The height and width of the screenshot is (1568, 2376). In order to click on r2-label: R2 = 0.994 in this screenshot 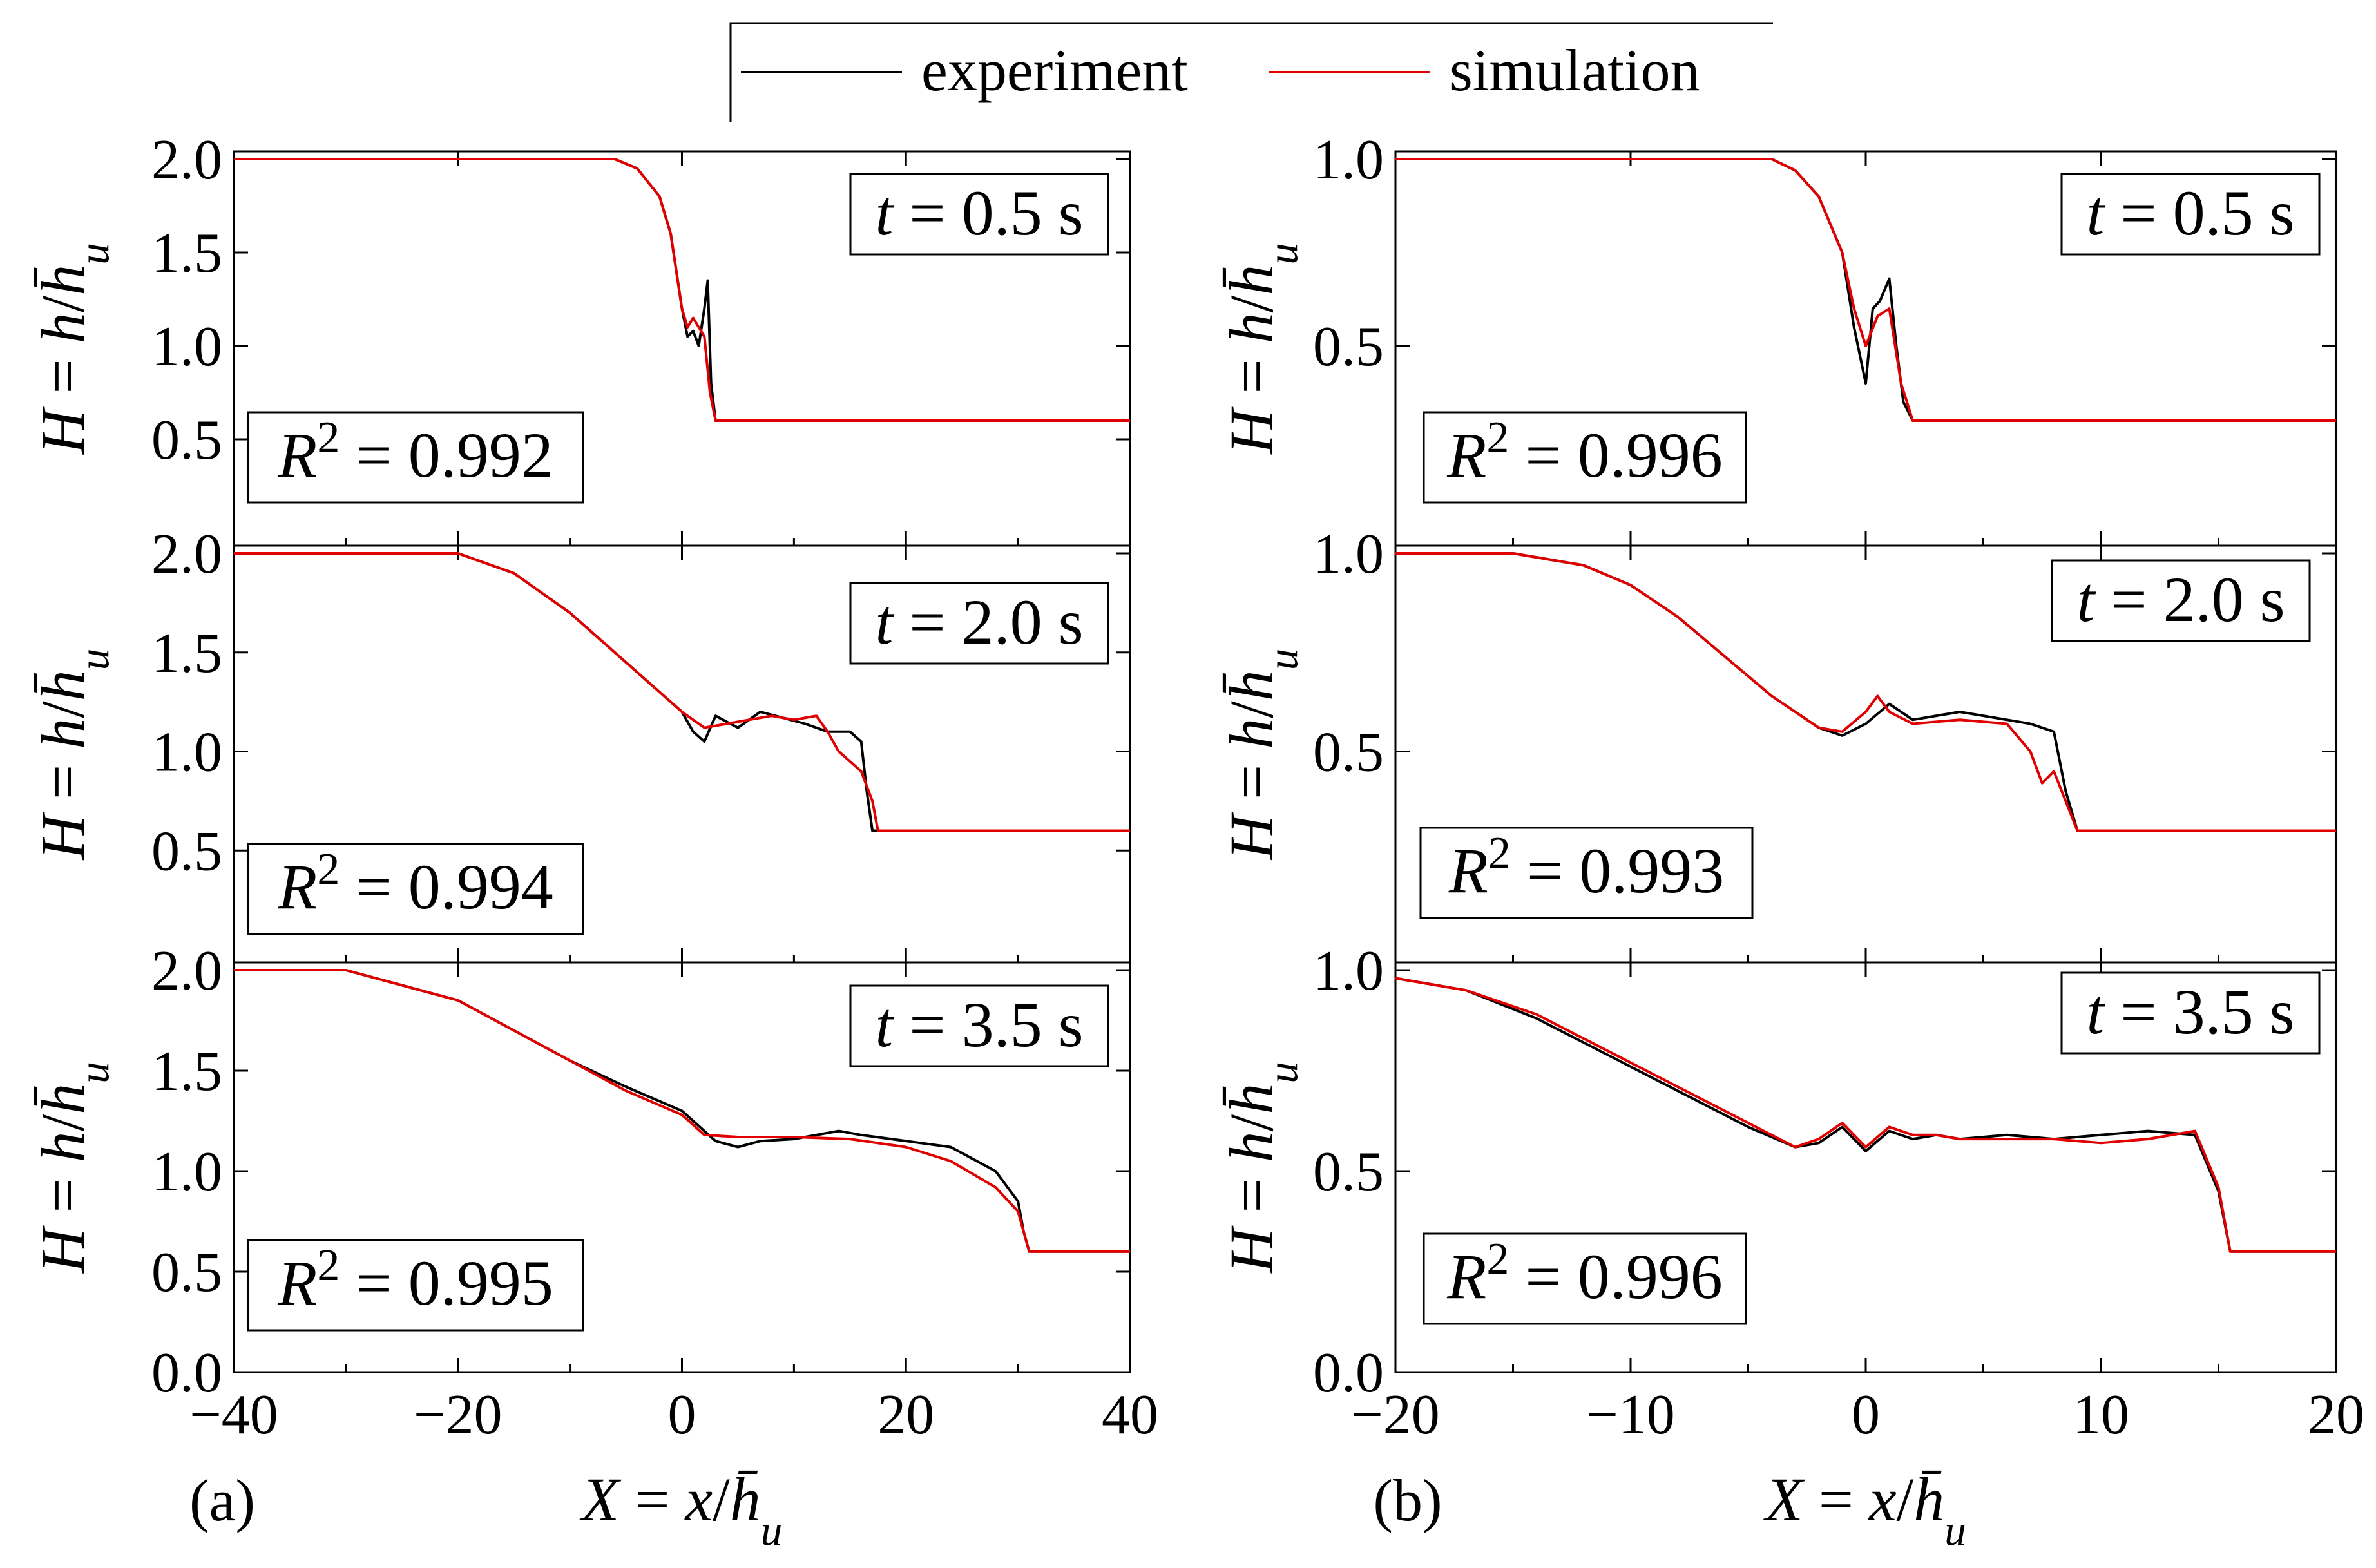, I will do `click(415, 884)`.